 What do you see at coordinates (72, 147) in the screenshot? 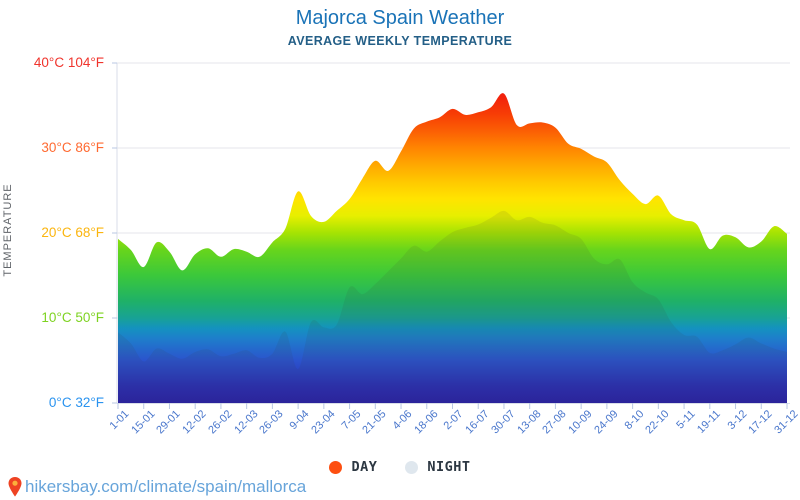
I see `y-axis-label-30c: 30°C 86°F` at bounding box center [72, 147].